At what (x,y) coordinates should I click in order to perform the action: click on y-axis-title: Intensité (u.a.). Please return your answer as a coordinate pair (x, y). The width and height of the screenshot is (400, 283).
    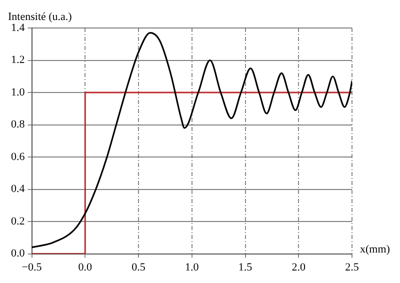
    Looking at the image, I should click on (40, 16).